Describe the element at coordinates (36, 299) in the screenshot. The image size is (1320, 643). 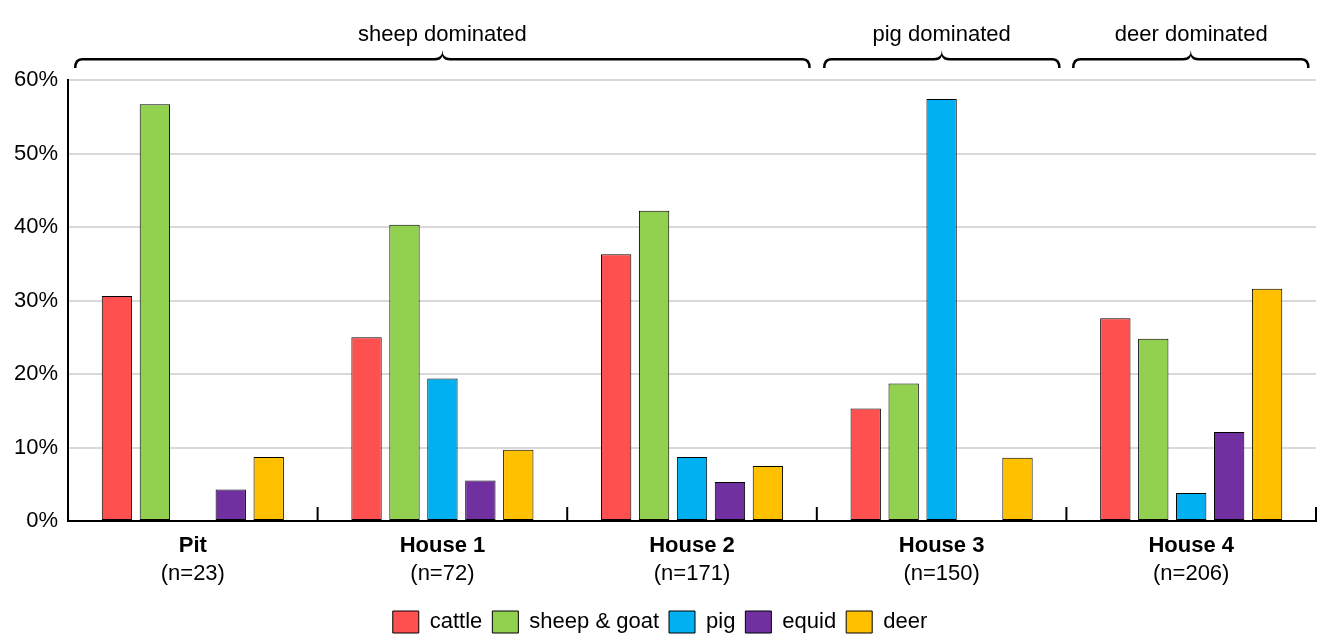
I see `y-tick-label: 30%` at that location.